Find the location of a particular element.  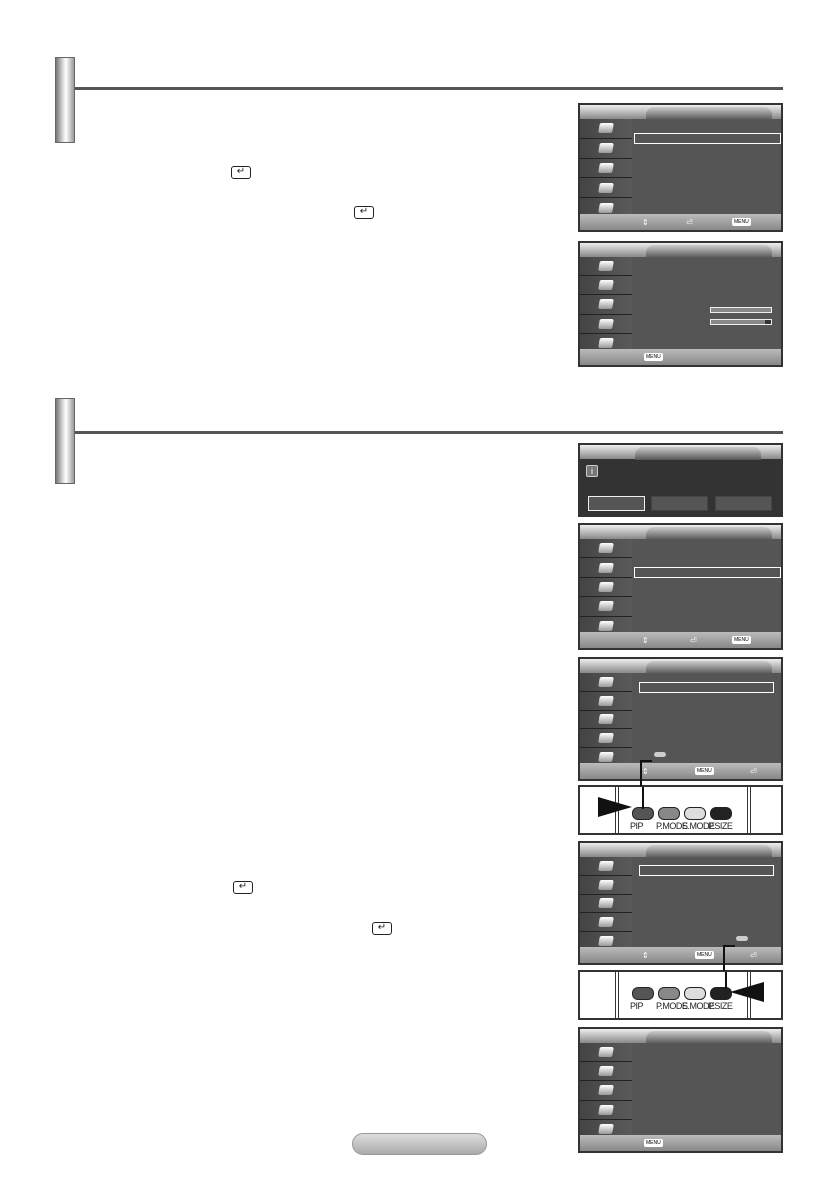

confirm-dialog: i is located at coordinates (680, 480).